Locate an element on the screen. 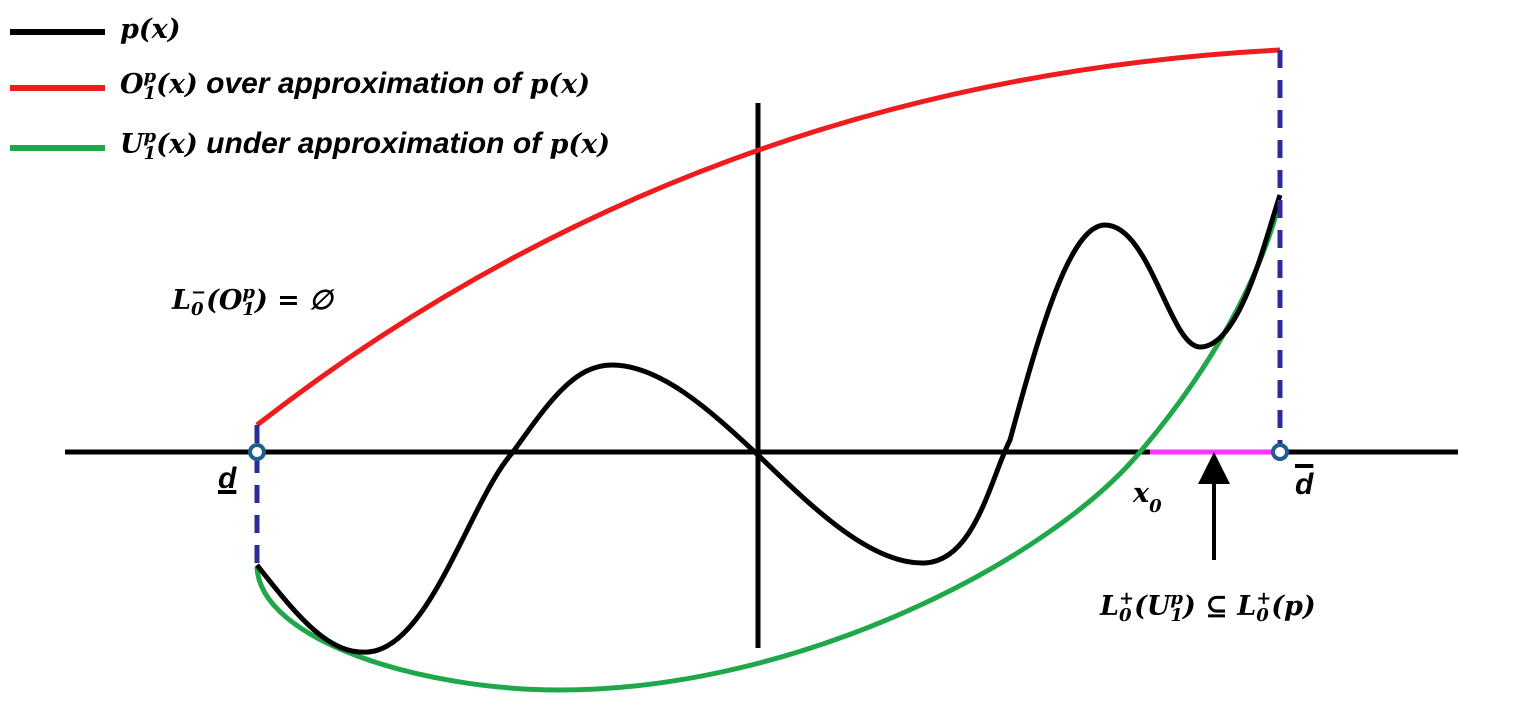 This screenshot has width=1516, height=715. annotation: L +0 (U p 1) ⊆ L +0 (p) is located at coordinates (1208, 607).